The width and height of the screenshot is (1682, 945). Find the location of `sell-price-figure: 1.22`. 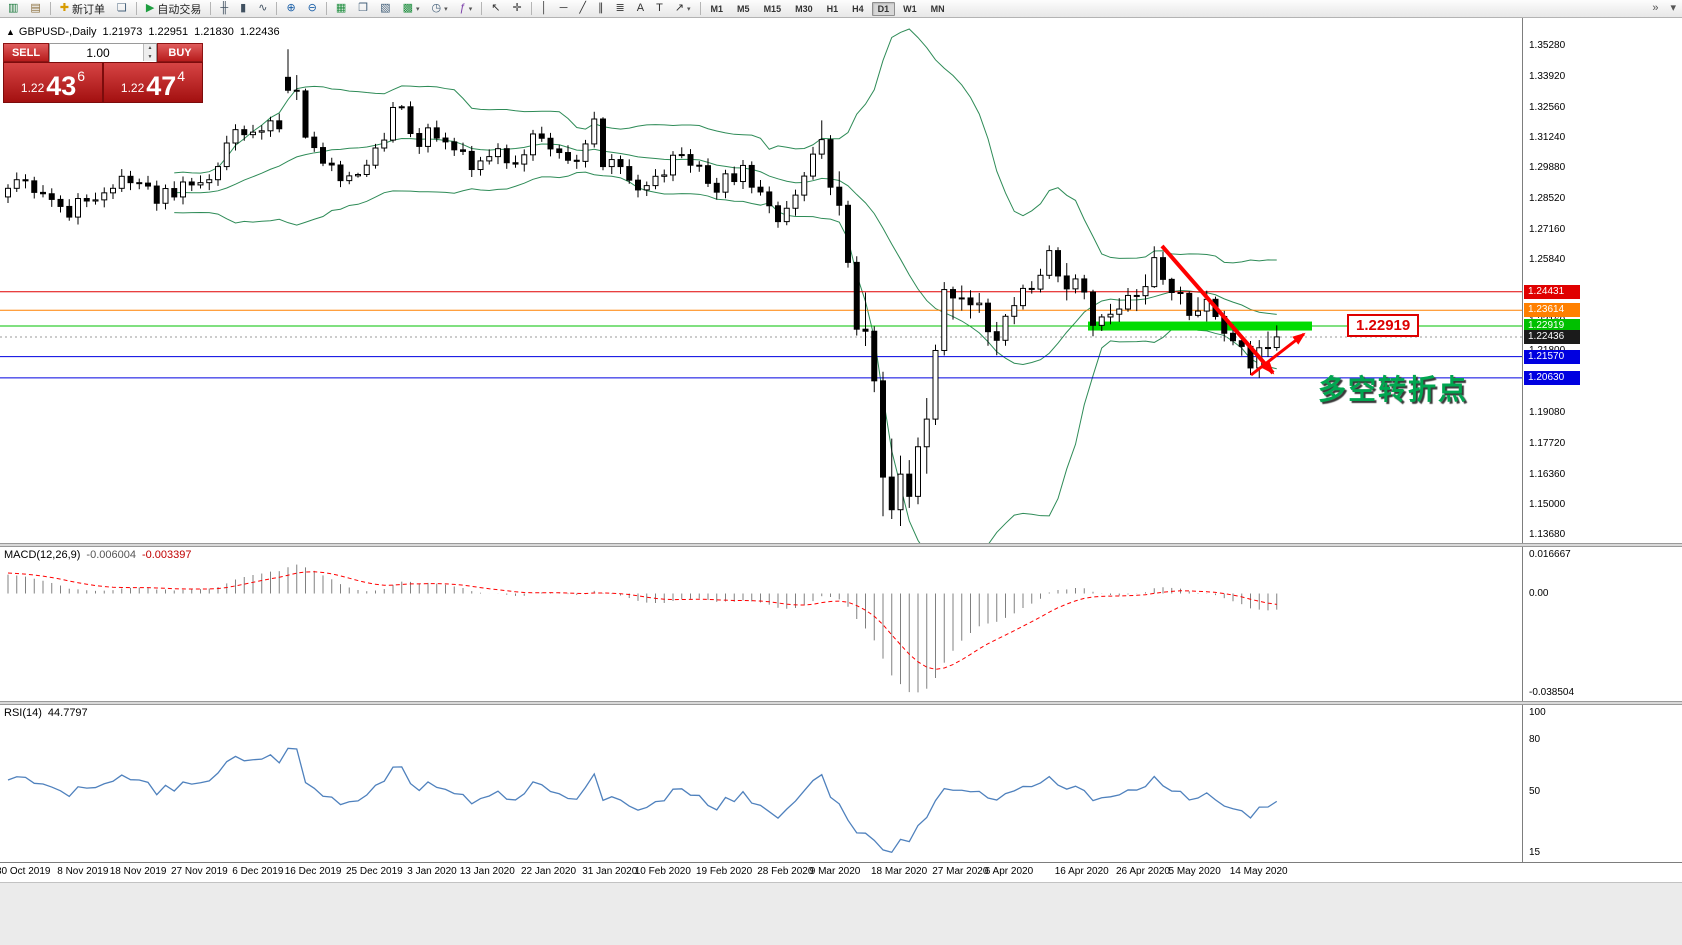

sell-price-figure: 1.22 is located at coordinates (32, 88).